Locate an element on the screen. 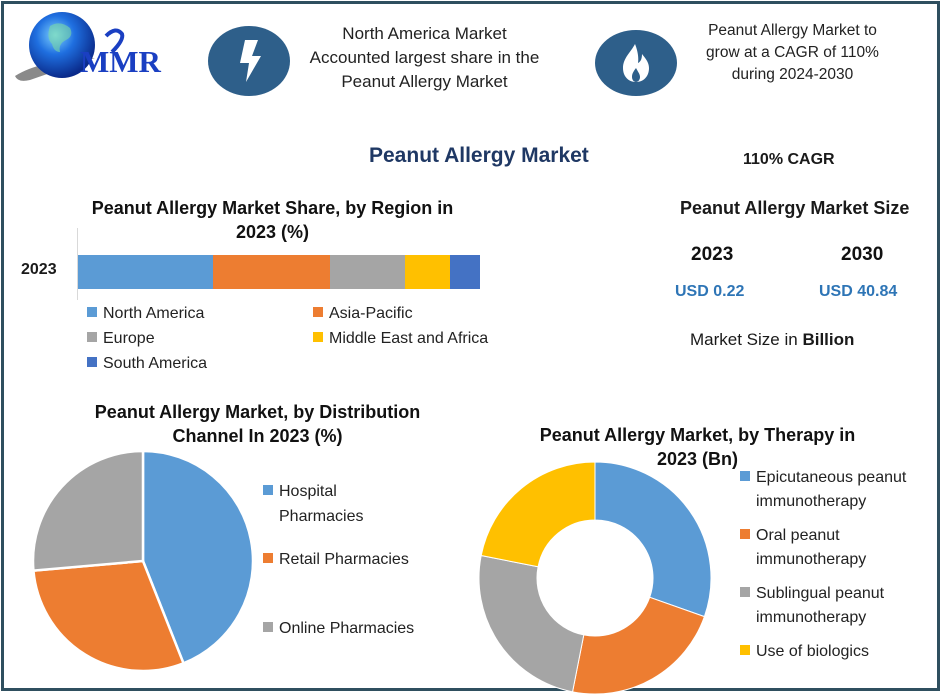  page-title: Peanut Allergy Market is located at coordinates (479, 155).